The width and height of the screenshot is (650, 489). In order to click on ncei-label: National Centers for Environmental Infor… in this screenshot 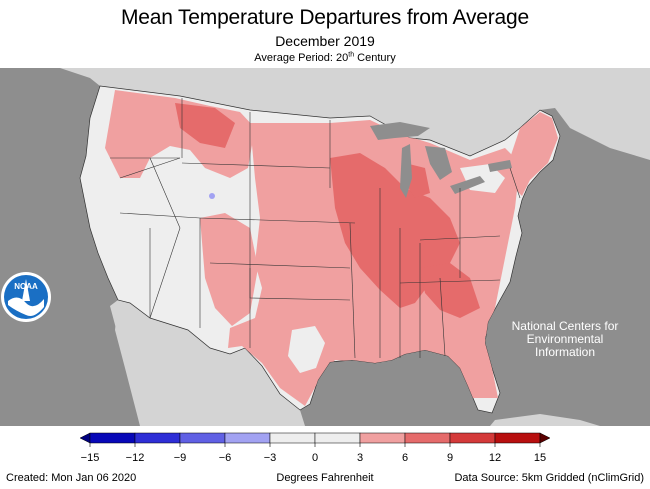, I will do `click(565, 339)`.